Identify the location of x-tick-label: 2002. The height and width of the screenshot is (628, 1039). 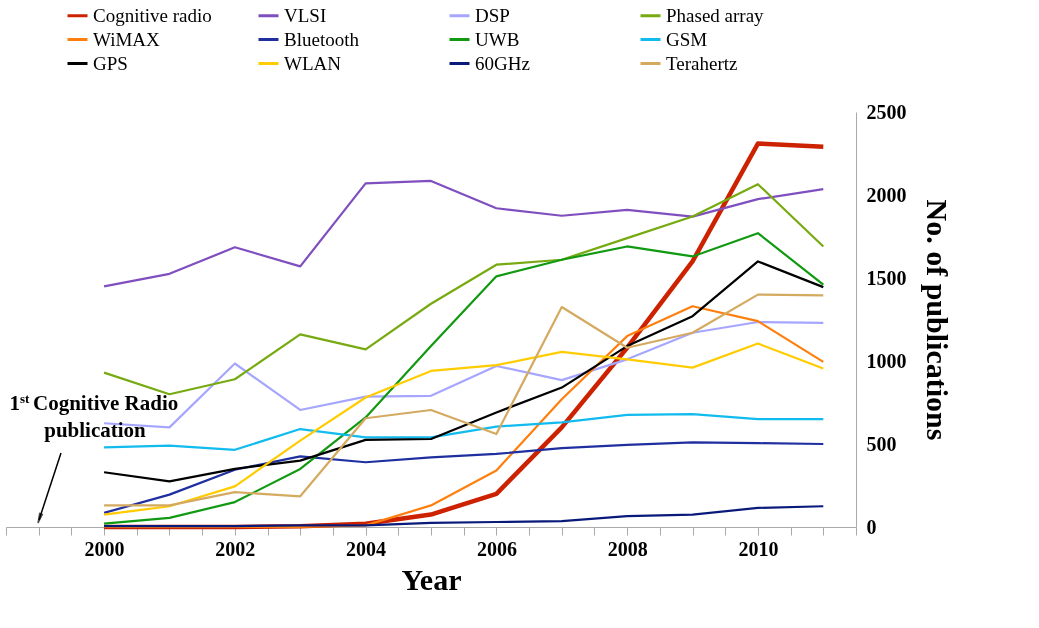
(235, 548).